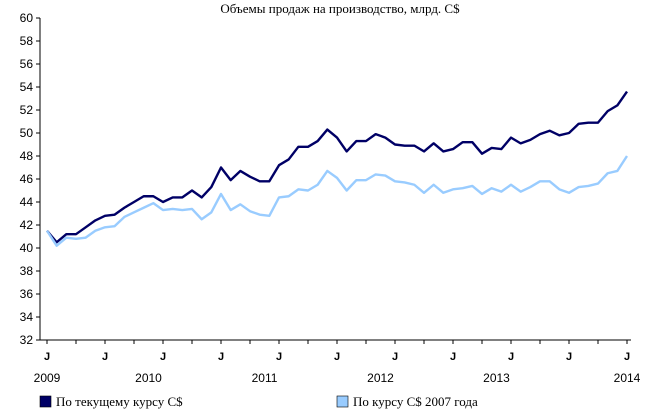 The height and width of the screenshot is (420, 650). Describe the element at coordinates (27, 64) in the screenshot. I see `y-tick-label: 56` at that location.